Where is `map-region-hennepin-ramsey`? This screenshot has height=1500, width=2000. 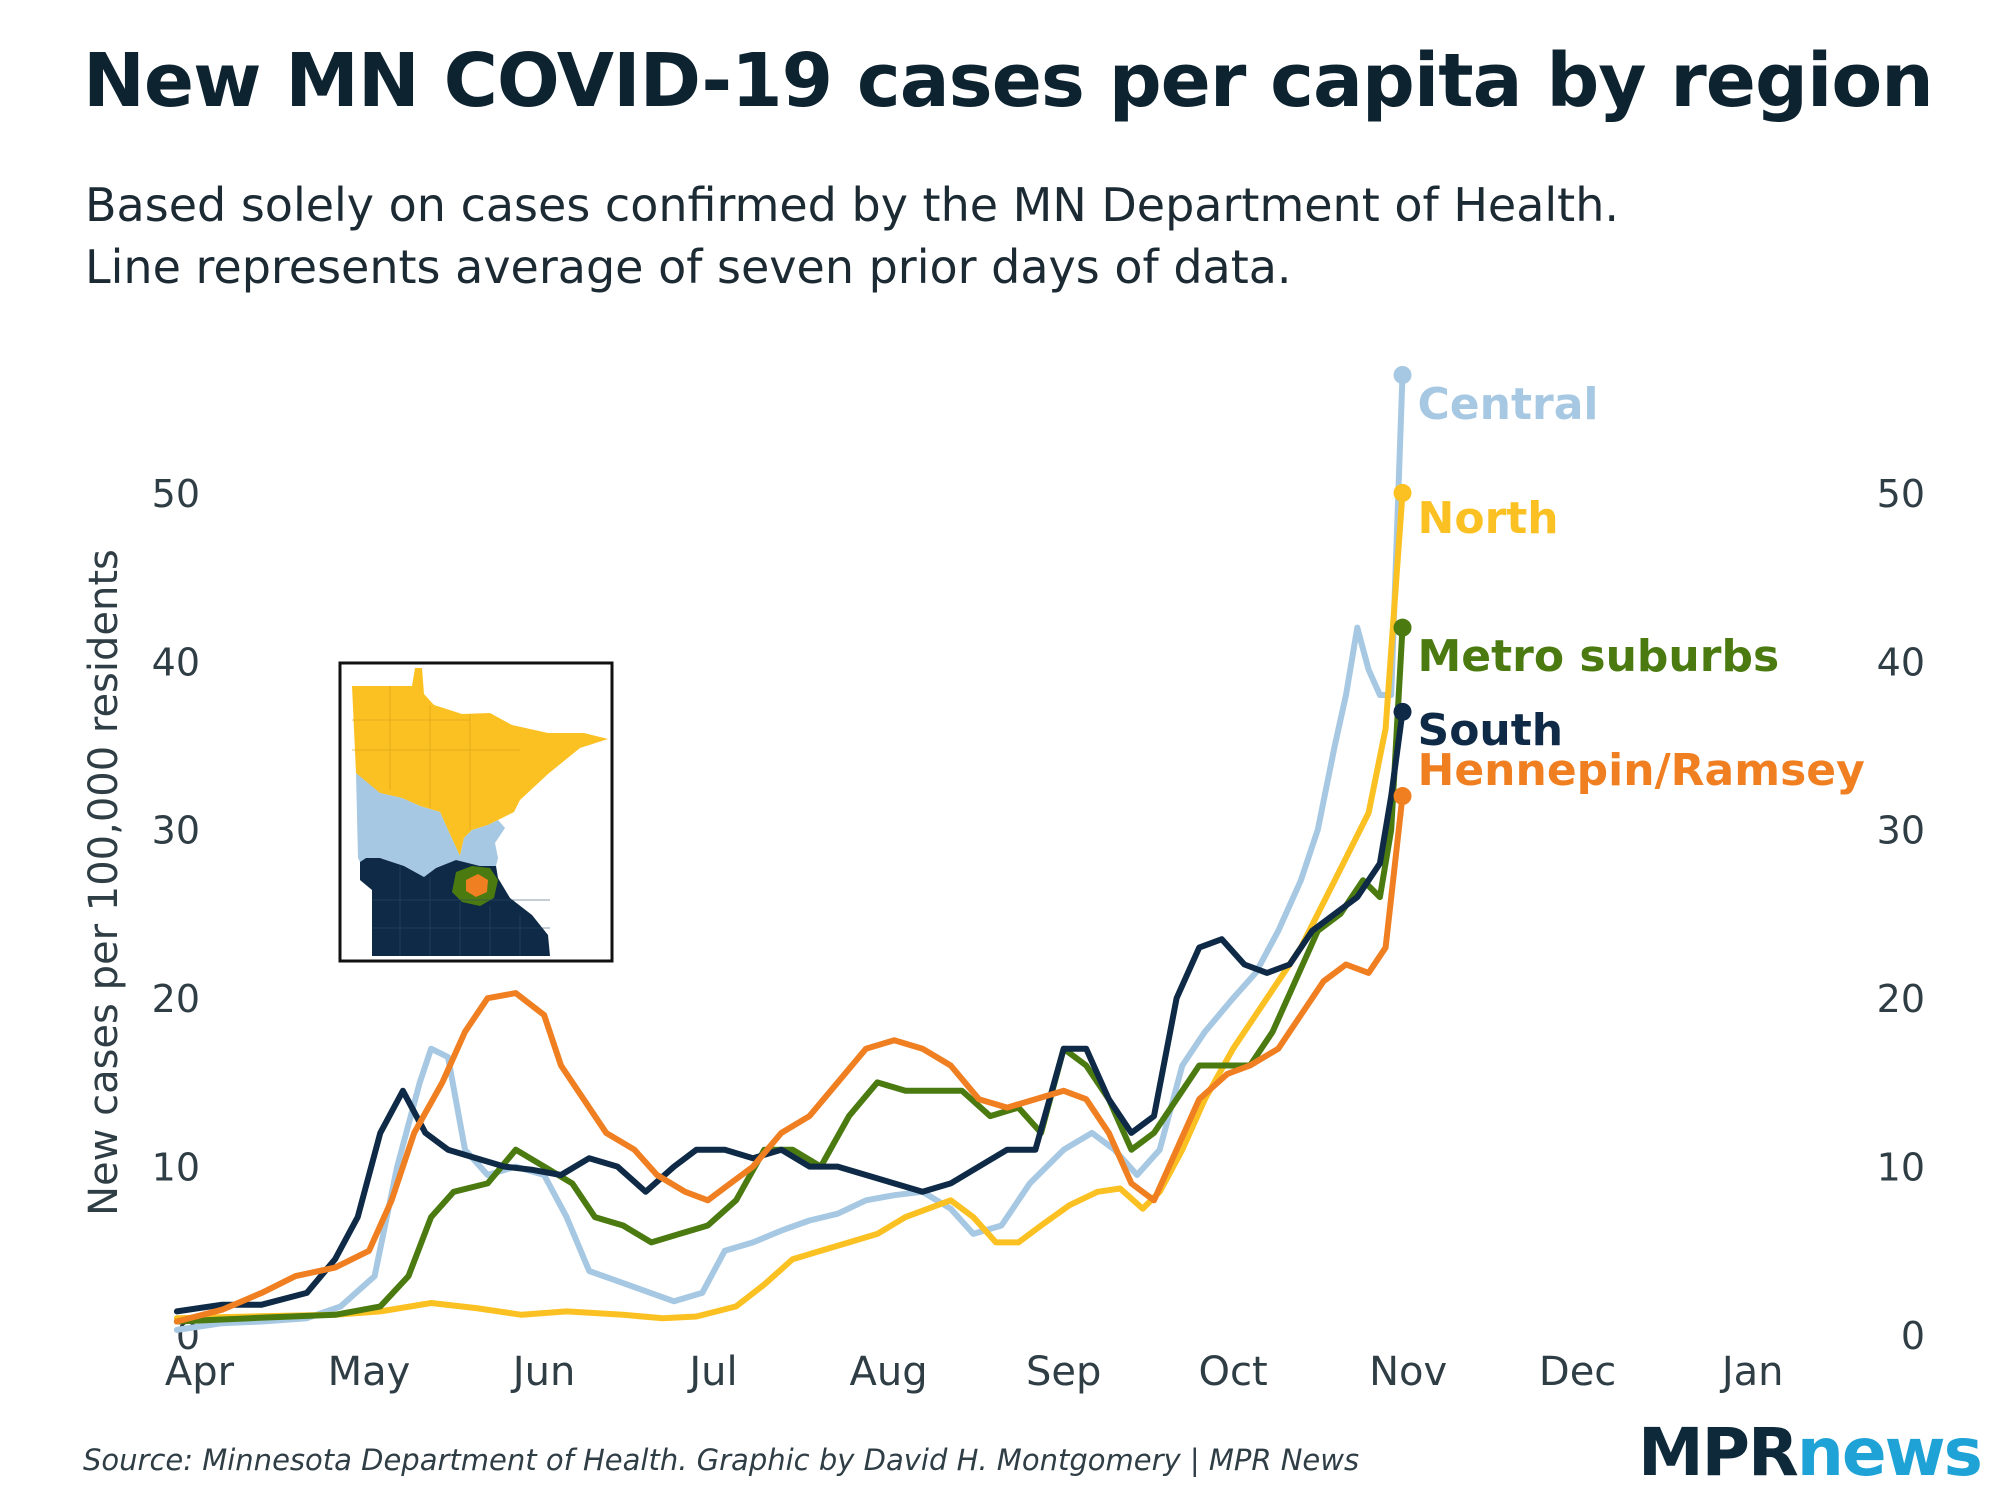 map-region-hennepin-ramsey is located at coordinates (477, 885).